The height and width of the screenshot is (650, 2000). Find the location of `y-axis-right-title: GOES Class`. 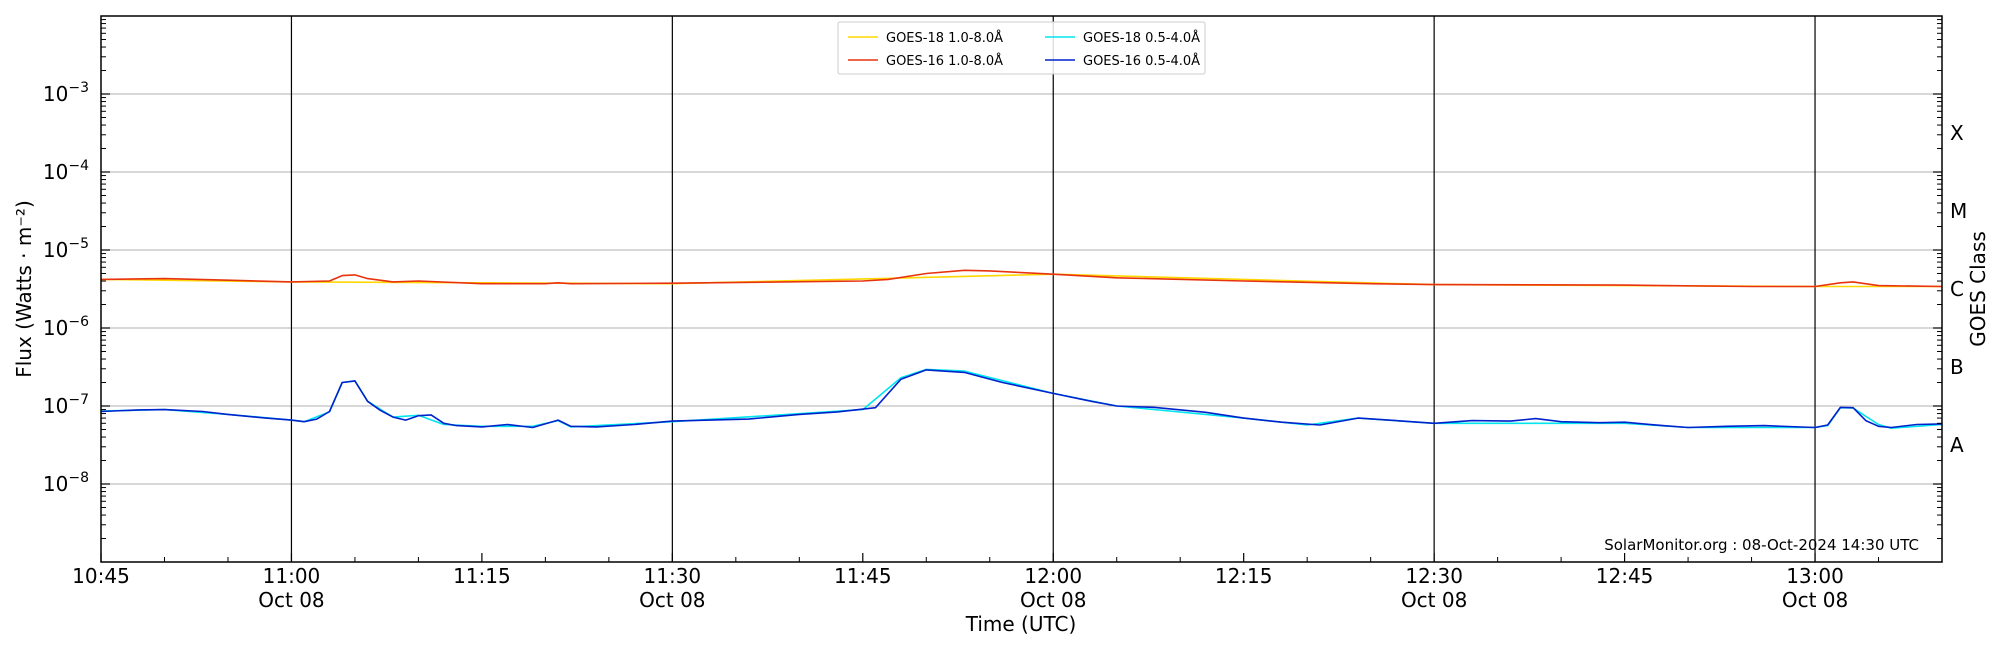

y-axis-right-title: GOES Class is located at coordinates (1978, 289).